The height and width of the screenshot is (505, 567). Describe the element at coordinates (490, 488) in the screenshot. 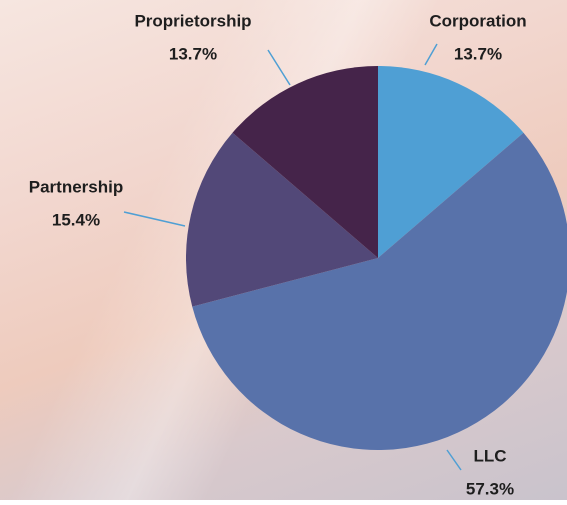

I see `slice-value-label: 57.3%` at that location.